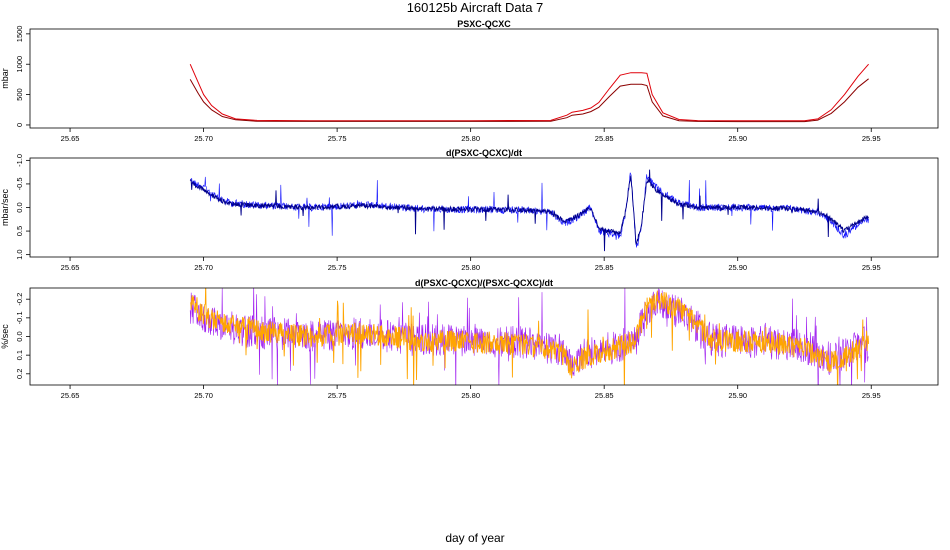  Describe the element at coordinates (19, 299) in the screenshot. I see `y-tick-label: -0.2` at that location.